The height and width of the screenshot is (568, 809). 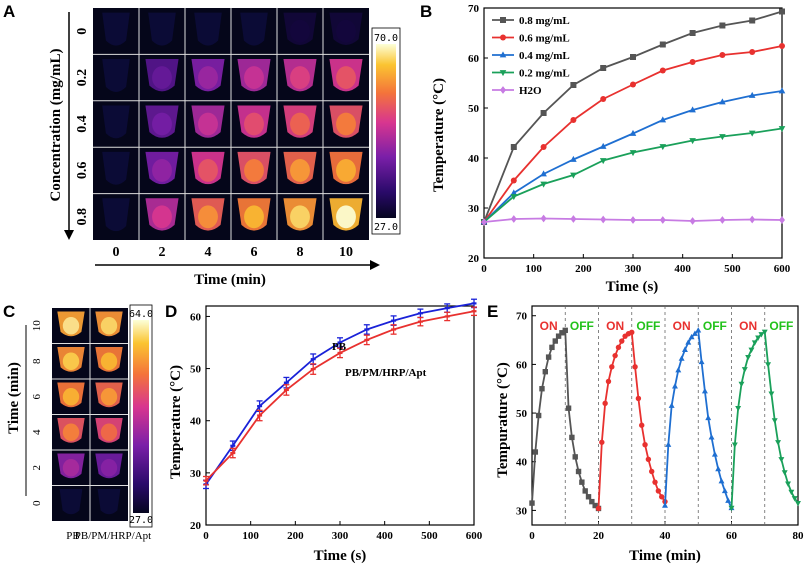 What do you see at coordinates (633, 269) in the screenshot?
I see `panel-b-xtick-label: 300` at bounding box center [633, 269].